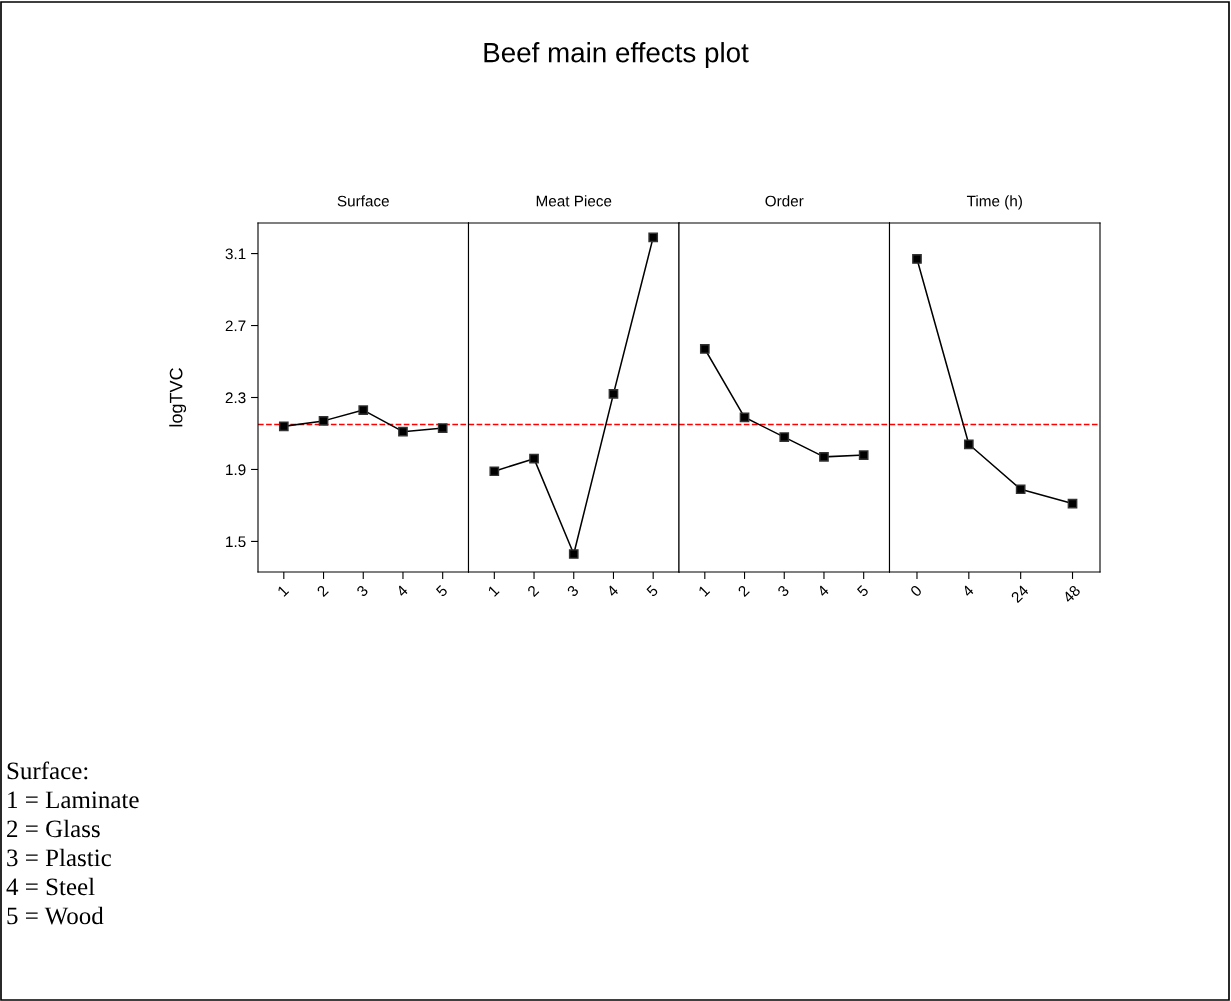 This screenshot has width=1231, height=1001. I want to click on y-axis-title: logTVC, so click(178, 397).